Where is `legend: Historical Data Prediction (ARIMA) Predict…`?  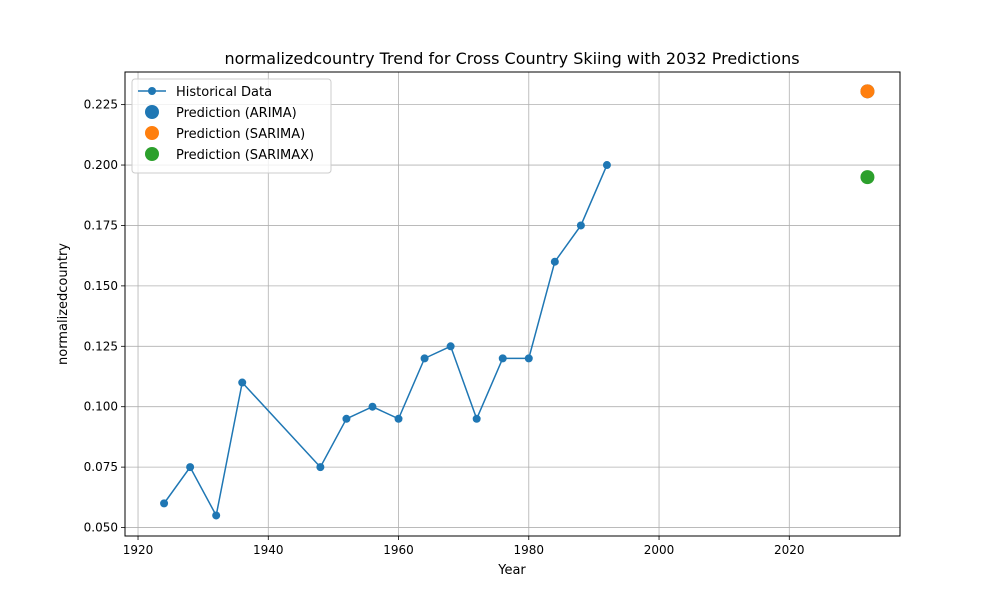
legend: Historical Data Prediction (ARIMA) Predict… is located at coordinates (231, 126).